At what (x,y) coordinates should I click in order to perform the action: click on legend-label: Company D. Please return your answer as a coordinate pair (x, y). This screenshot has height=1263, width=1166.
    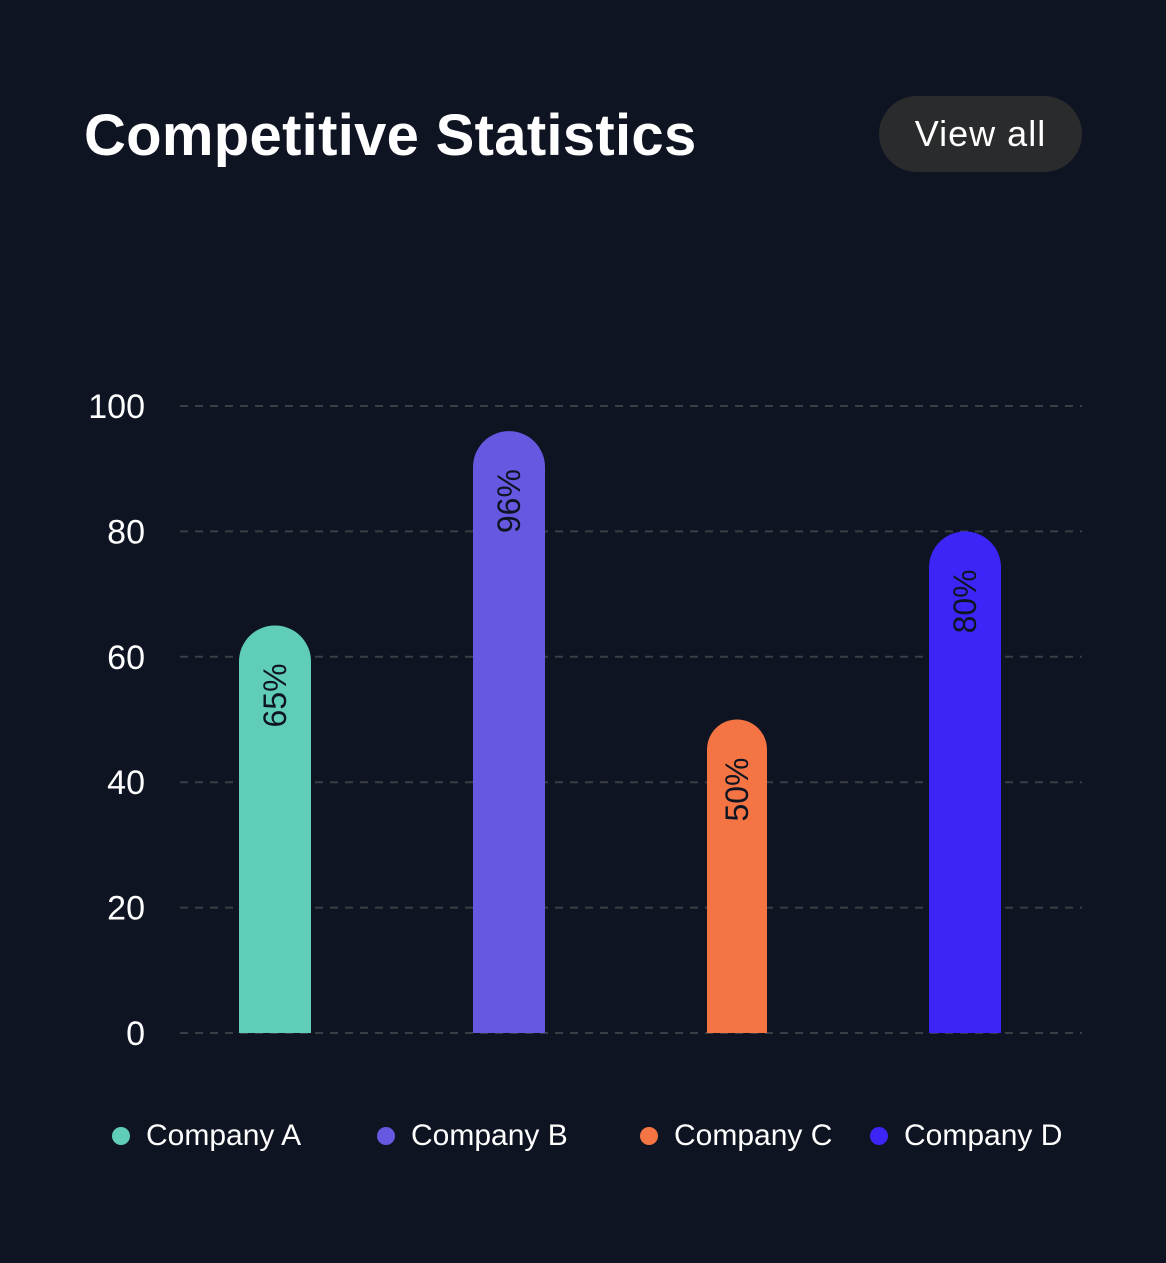
    Looking at the image, I should click on (983, 1135).